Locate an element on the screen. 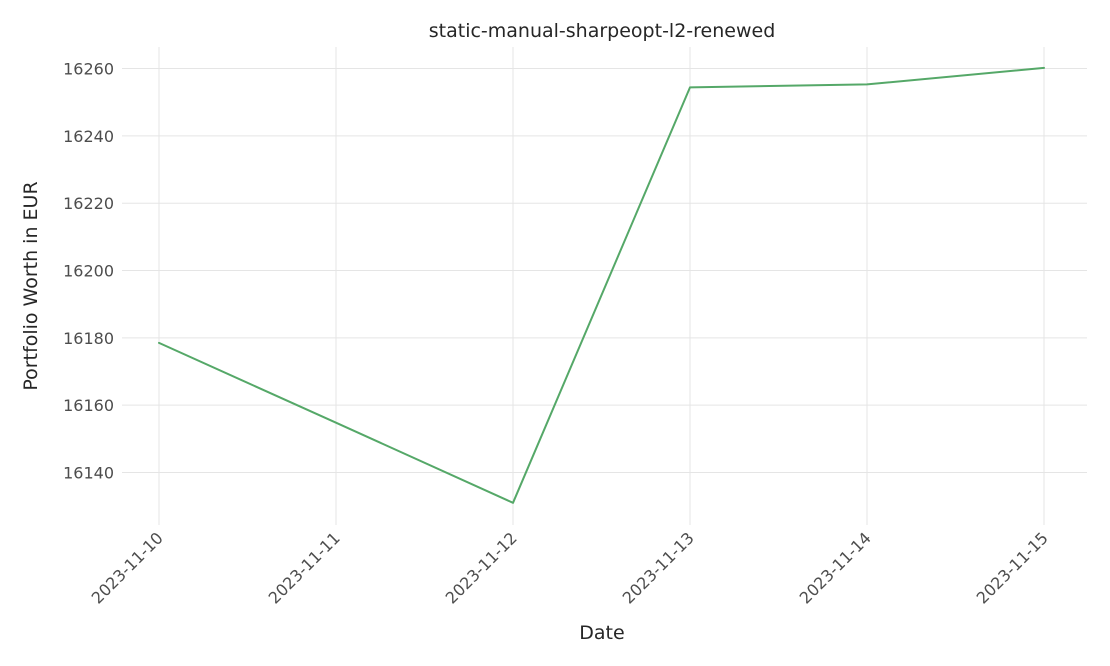 The image size is (1110, 666). y-tick-label: 16140 is located at coordinates (88, 472).